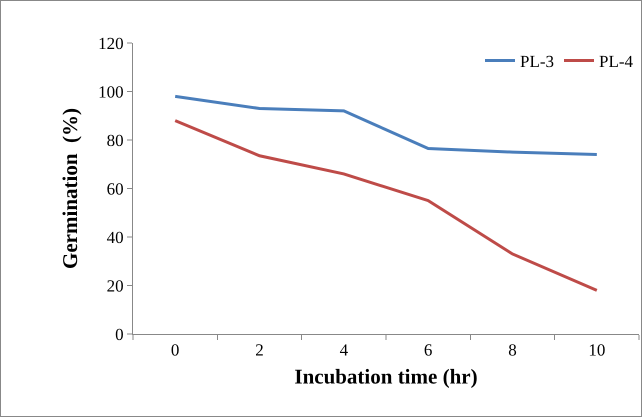  I want to click on x-tick-label: 2, so click(259, 350).